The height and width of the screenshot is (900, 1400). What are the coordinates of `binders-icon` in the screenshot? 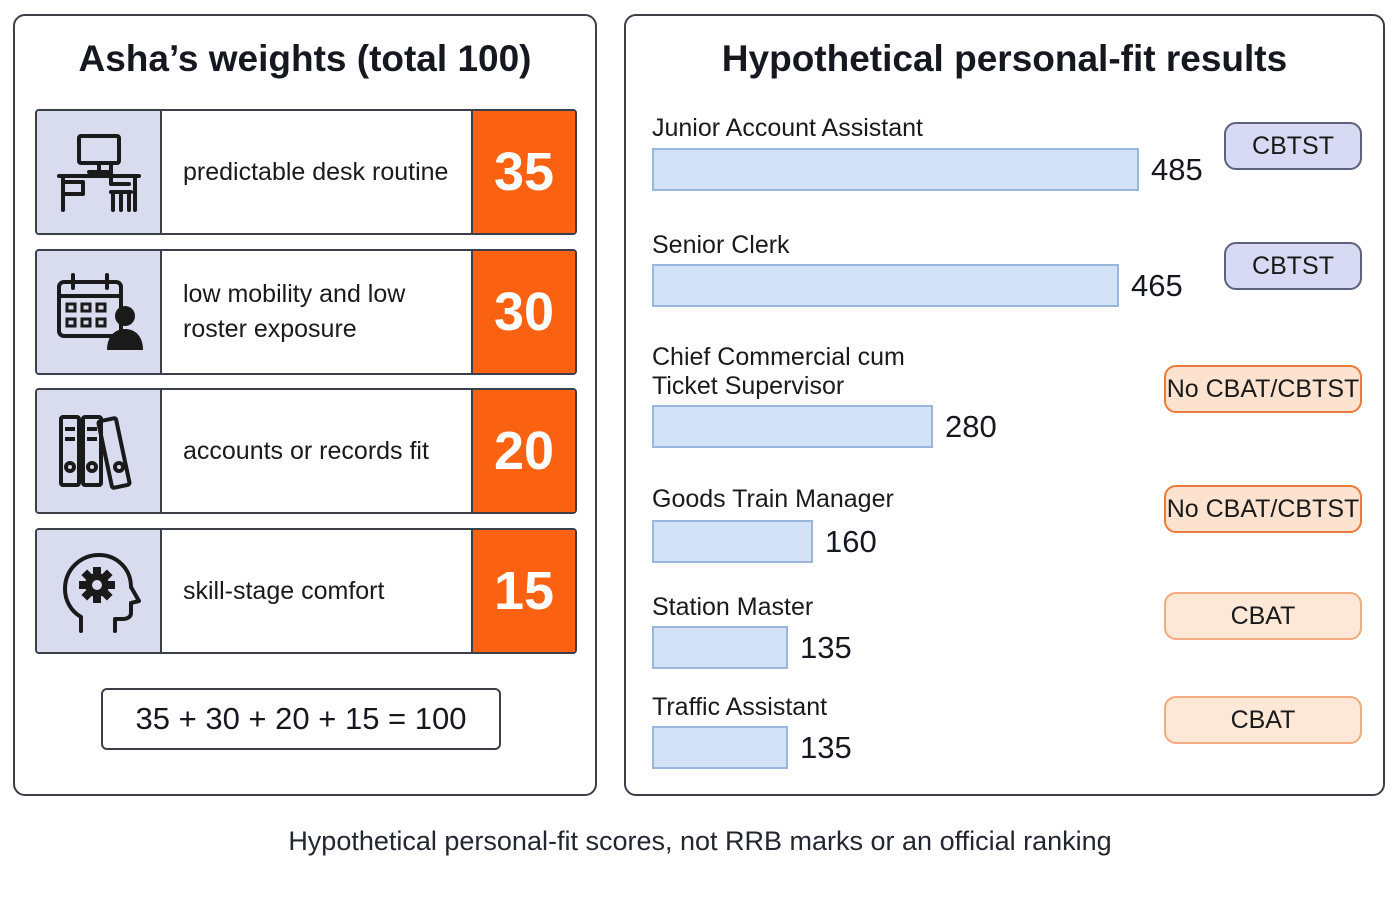 It's located at (95, 452).